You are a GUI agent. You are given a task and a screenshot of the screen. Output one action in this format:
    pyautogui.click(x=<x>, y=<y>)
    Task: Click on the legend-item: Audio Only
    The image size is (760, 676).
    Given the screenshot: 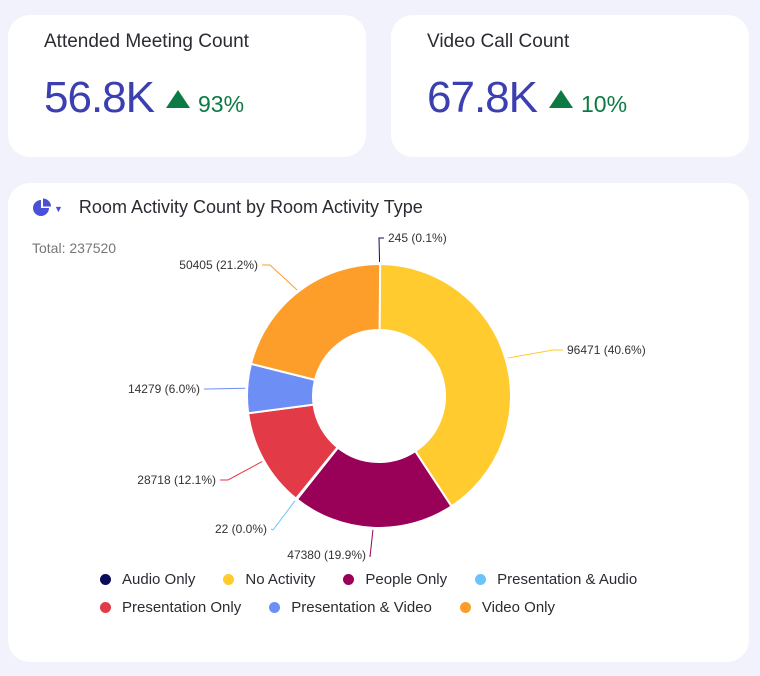 What is the action you would take?
    pyautogui.click(x=147, y=579)
    